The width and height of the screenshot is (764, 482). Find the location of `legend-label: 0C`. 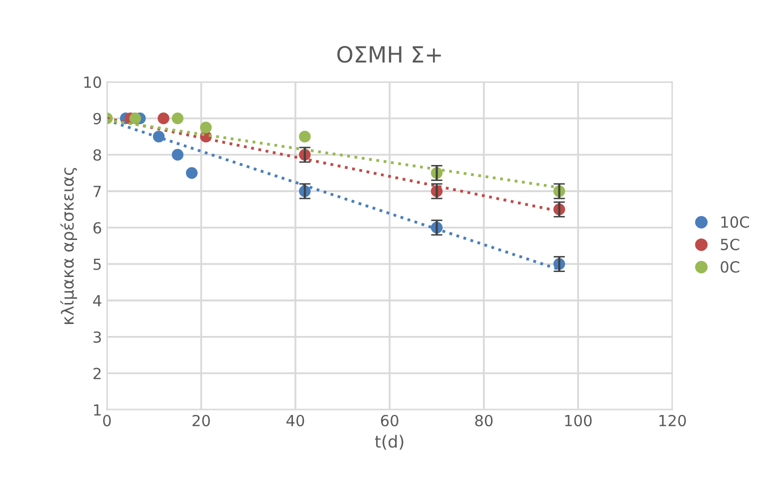

legend-label: 0C is located at coordinates (730, 267).